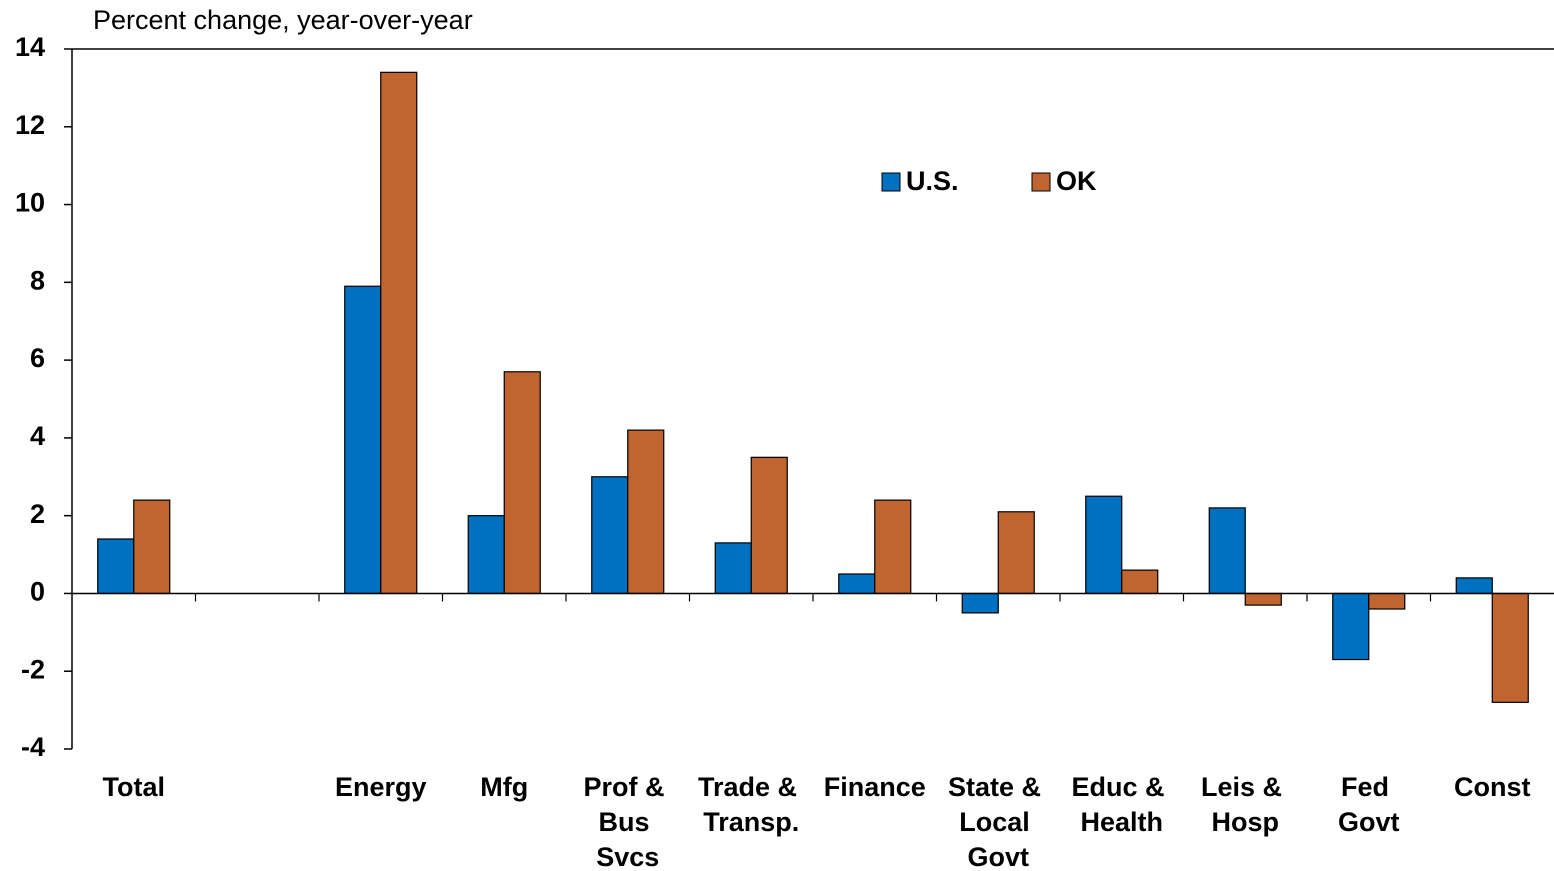  What do you see at coordinates (932, 181) in the screenshot?
I see `legend-label: U.S.` at bounding box center [932, 181].